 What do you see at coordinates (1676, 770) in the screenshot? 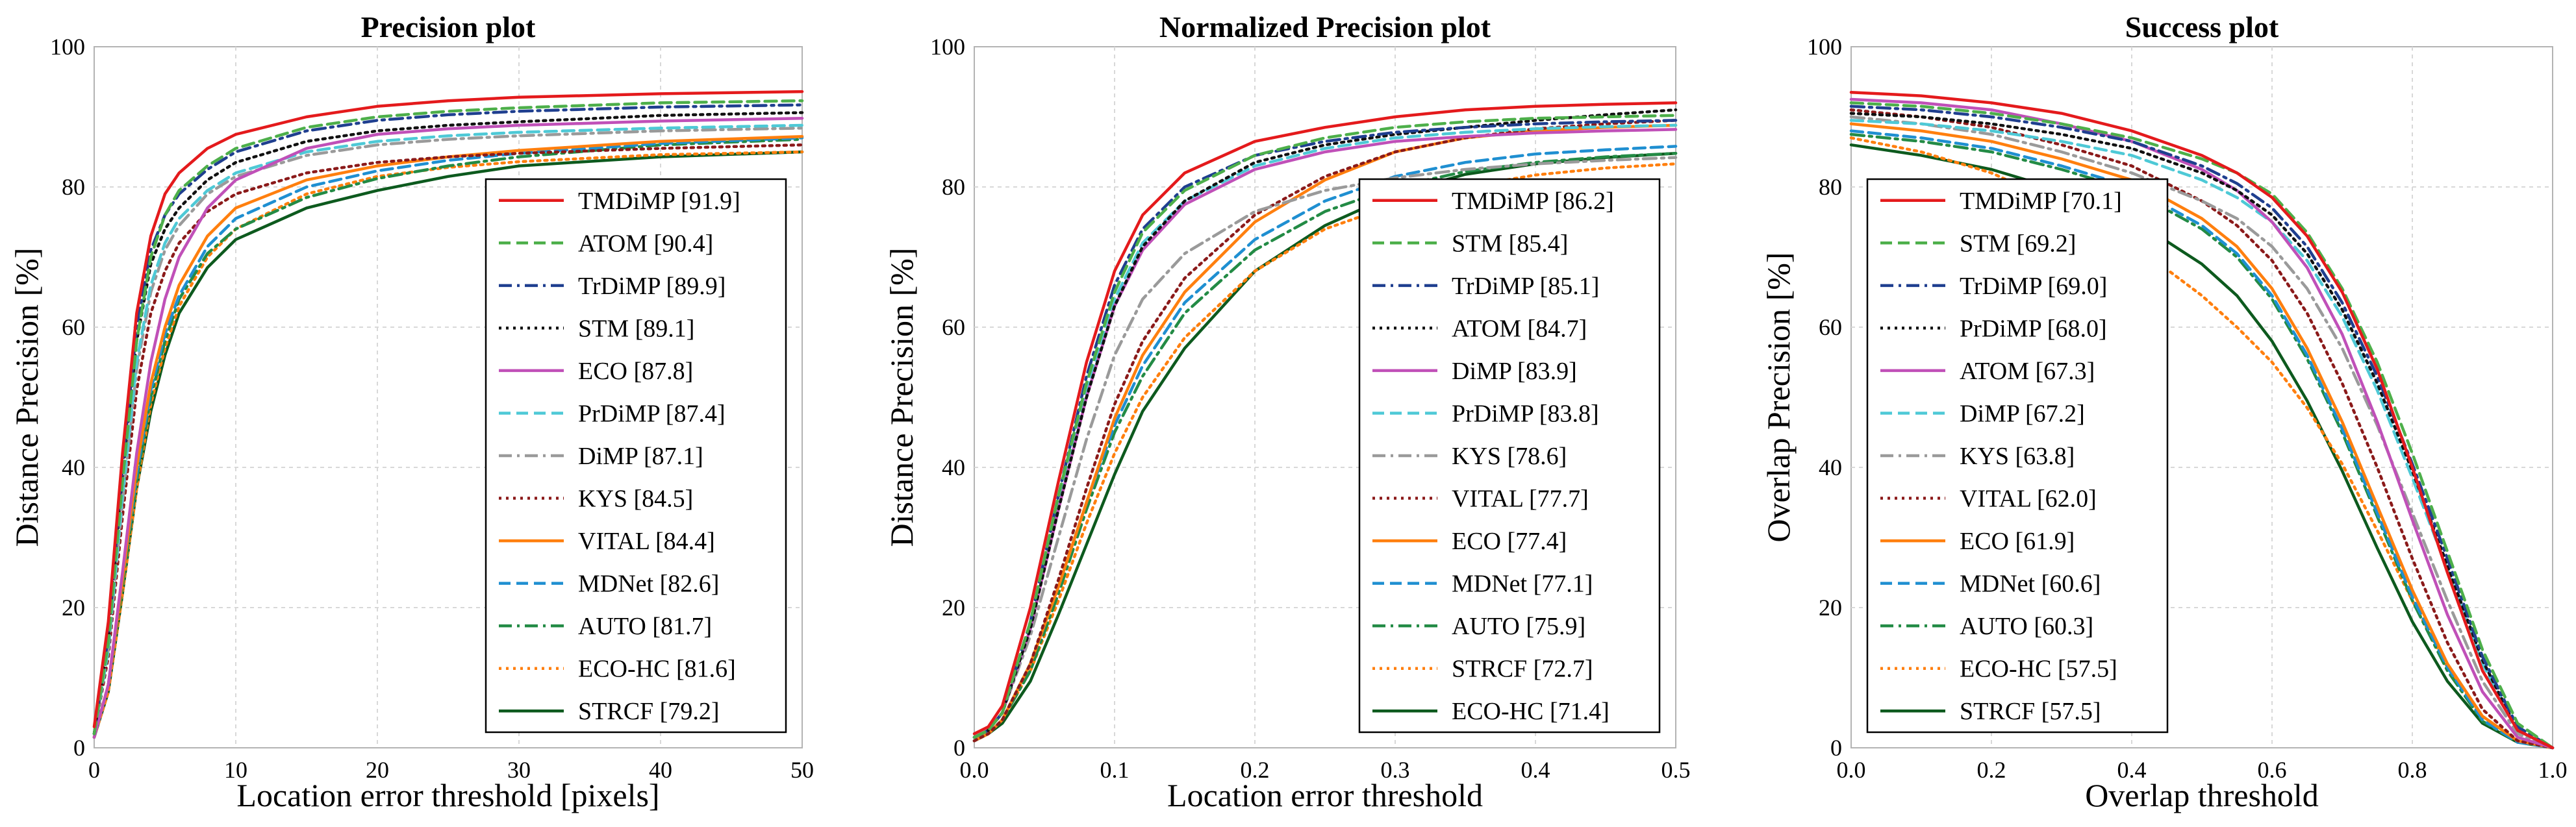
I see `x-tick-label: 0.5` at bounding box center [1676, 770].